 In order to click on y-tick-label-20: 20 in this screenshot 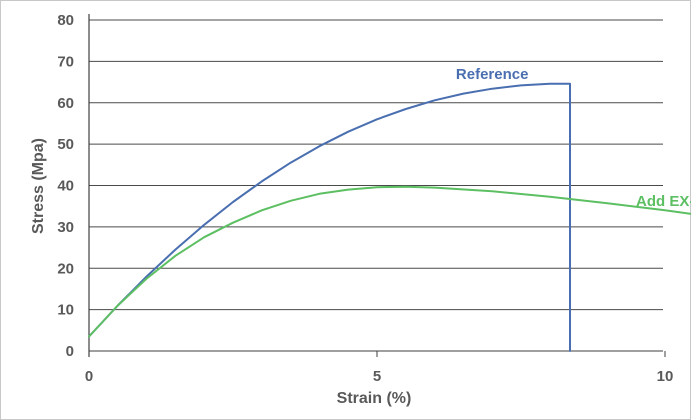, I will do `click(65, 268)`.